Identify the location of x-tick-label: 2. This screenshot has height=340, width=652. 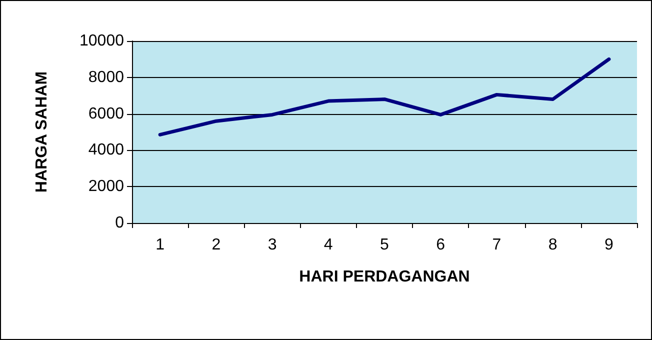
(216, 245).